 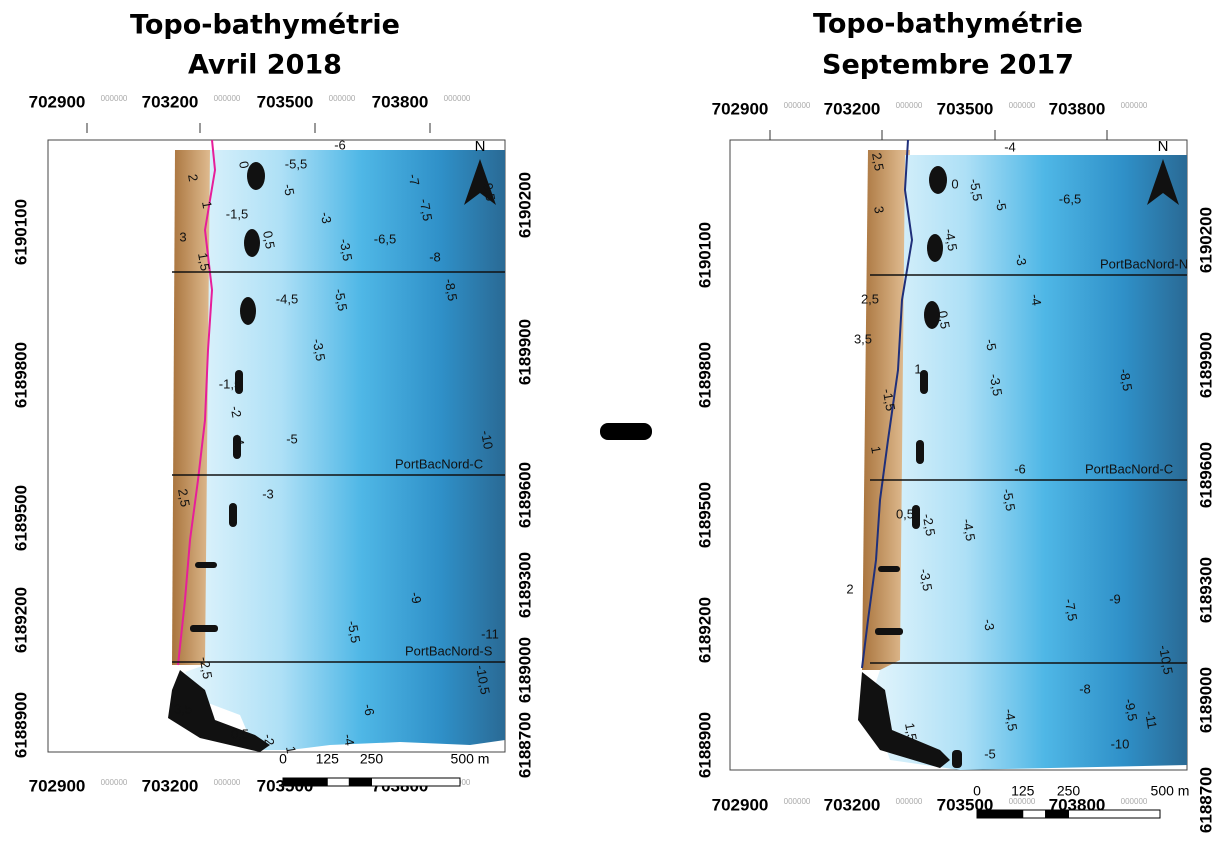 What do you see at coordinates (20, 518) in the screenshot?
I see `y-coord-label: 6189500` at bounding box center [20, 518].